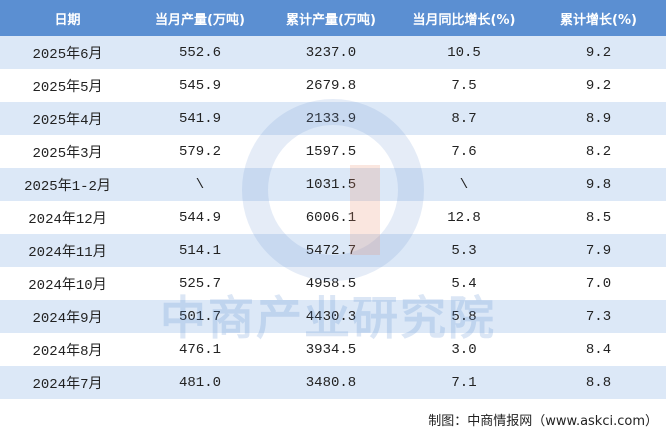 This screenshot has height=436, width=666. What do you see at coordinates (199, 349) in the screenshot?
I see `table-cell: 476.1` at bounding box center [199, 349].